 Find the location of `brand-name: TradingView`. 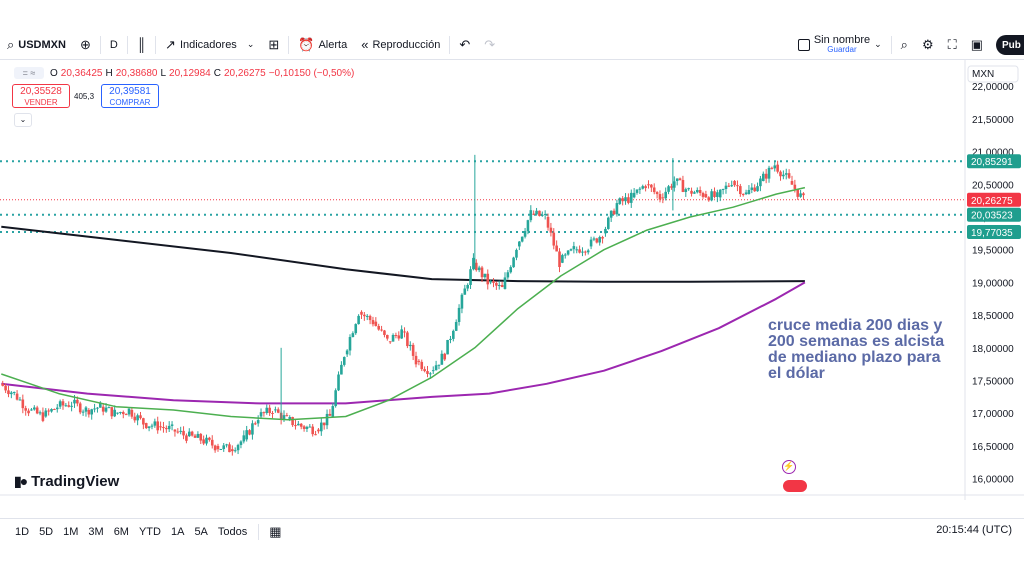

brand-name: TradingView is located at coordinates (75, 481).